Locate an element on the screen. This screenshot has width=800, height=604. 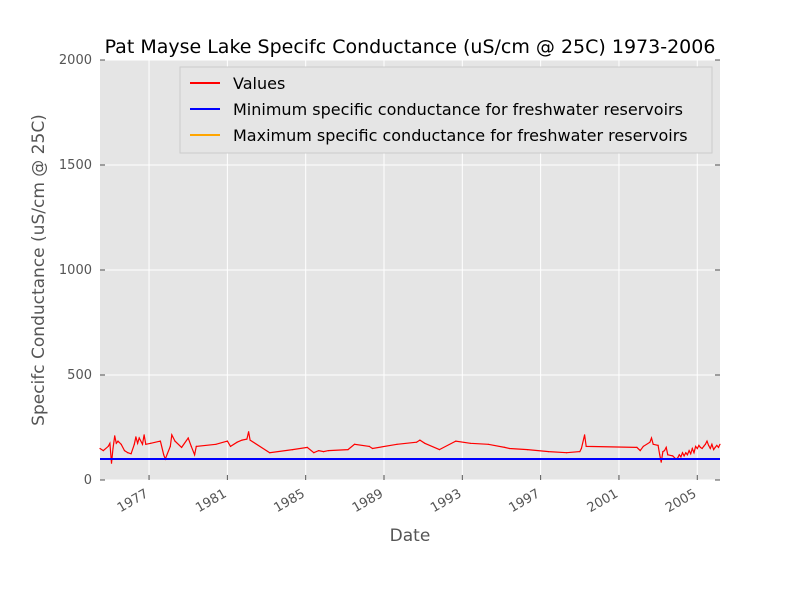
x-tick-label: 1977 is located at coordinates (133, 501).